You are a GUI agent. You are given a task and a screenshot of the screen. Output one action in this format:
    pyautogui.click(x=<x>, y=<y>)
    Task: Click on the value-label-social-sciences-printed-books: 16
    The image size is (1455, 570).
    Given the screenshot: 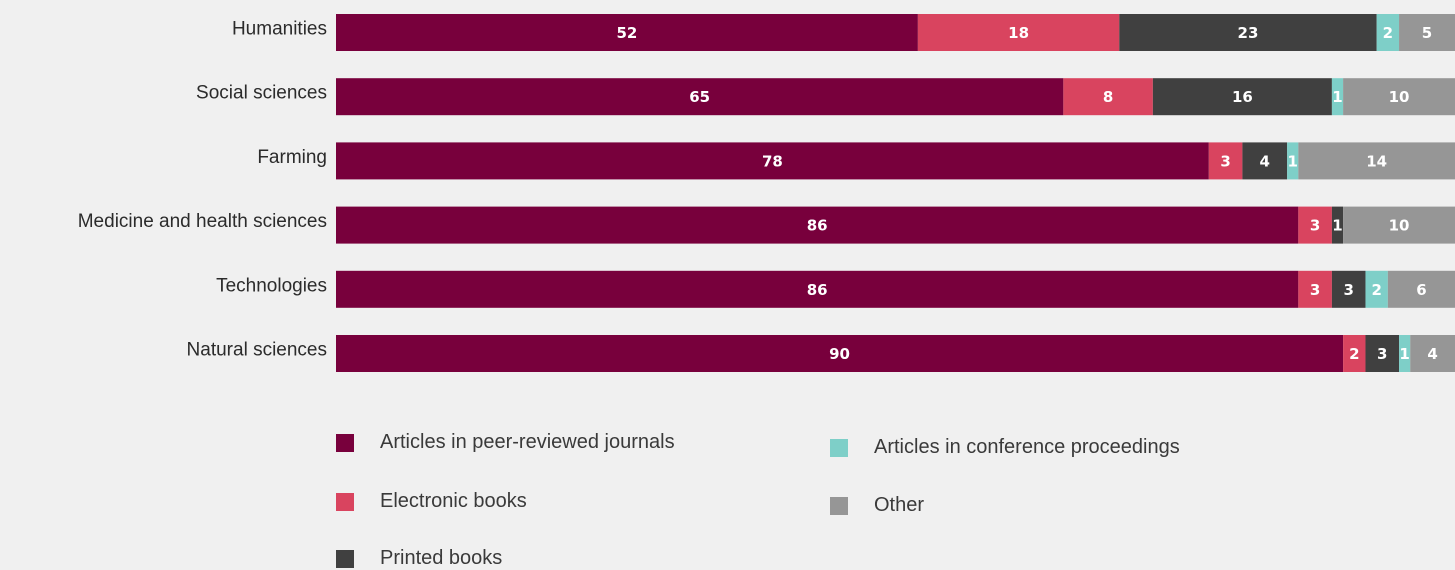 What is the action you would take?
    pyautogui.click(x=1242, y=97)
    